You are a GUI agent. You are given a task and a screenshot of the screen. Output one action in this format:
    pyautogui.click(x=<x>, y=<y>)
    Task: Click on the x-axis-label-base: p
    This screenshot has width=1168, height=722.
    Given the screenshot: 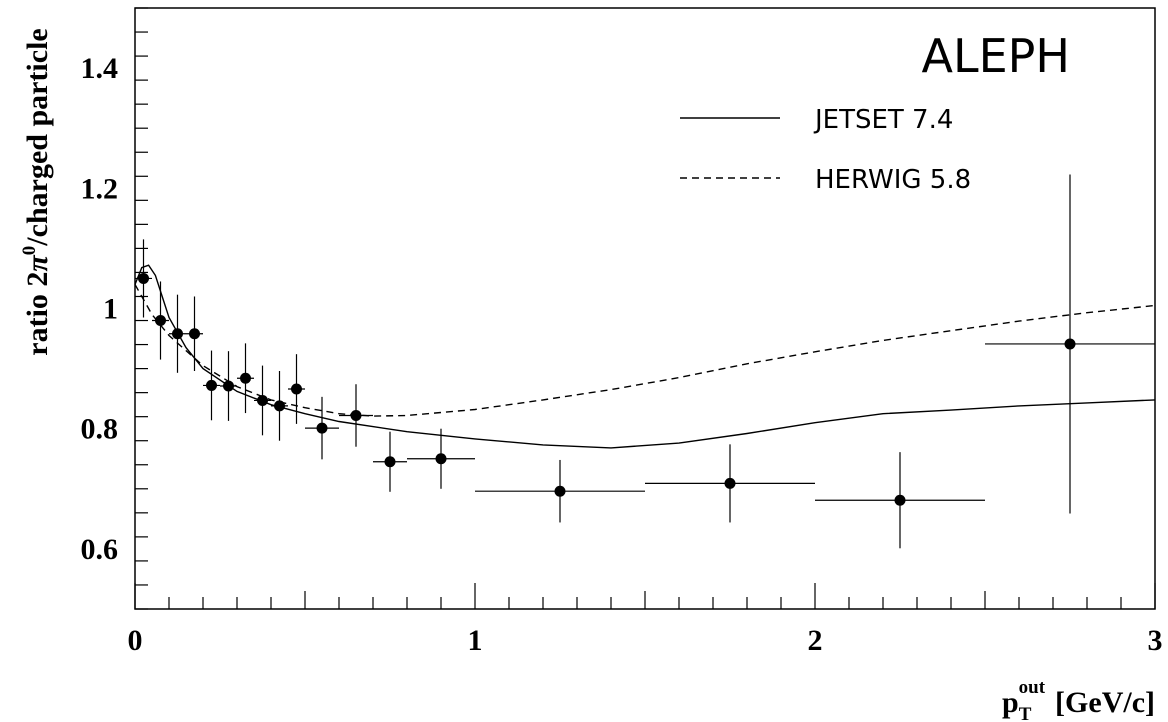 What is the action you would take?
    pyautogui.click(x=1010, y=702)
    